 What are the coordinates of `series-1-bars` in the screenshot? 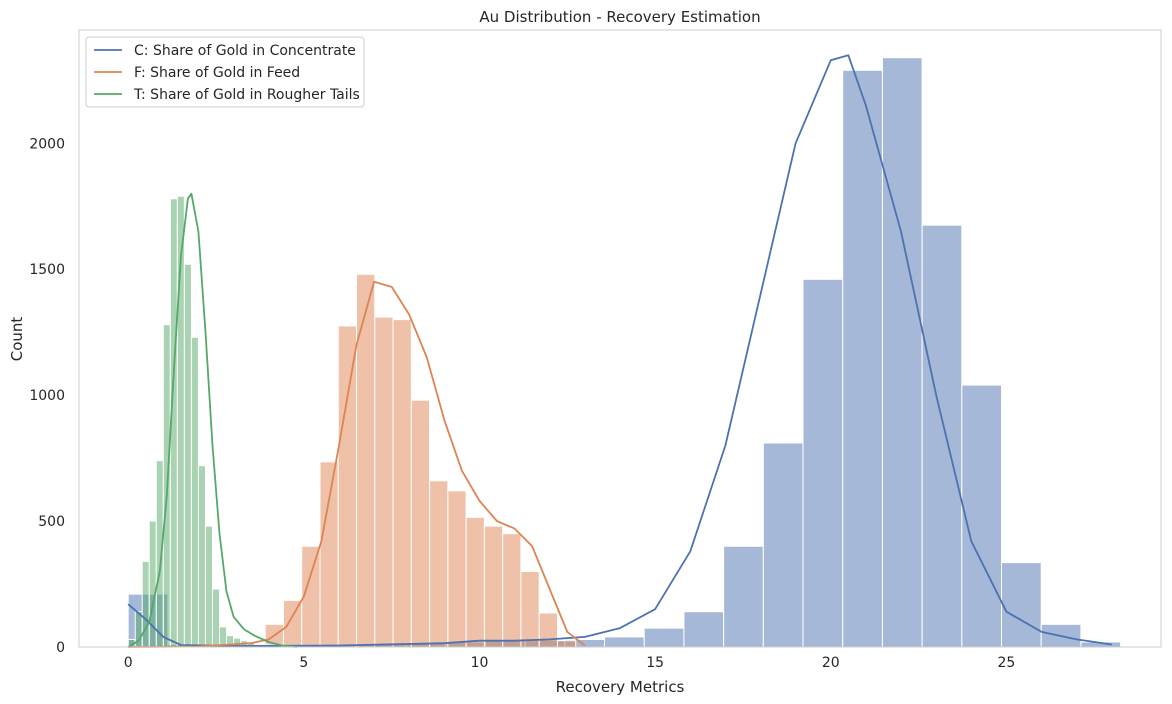 It's located at (420, 460).